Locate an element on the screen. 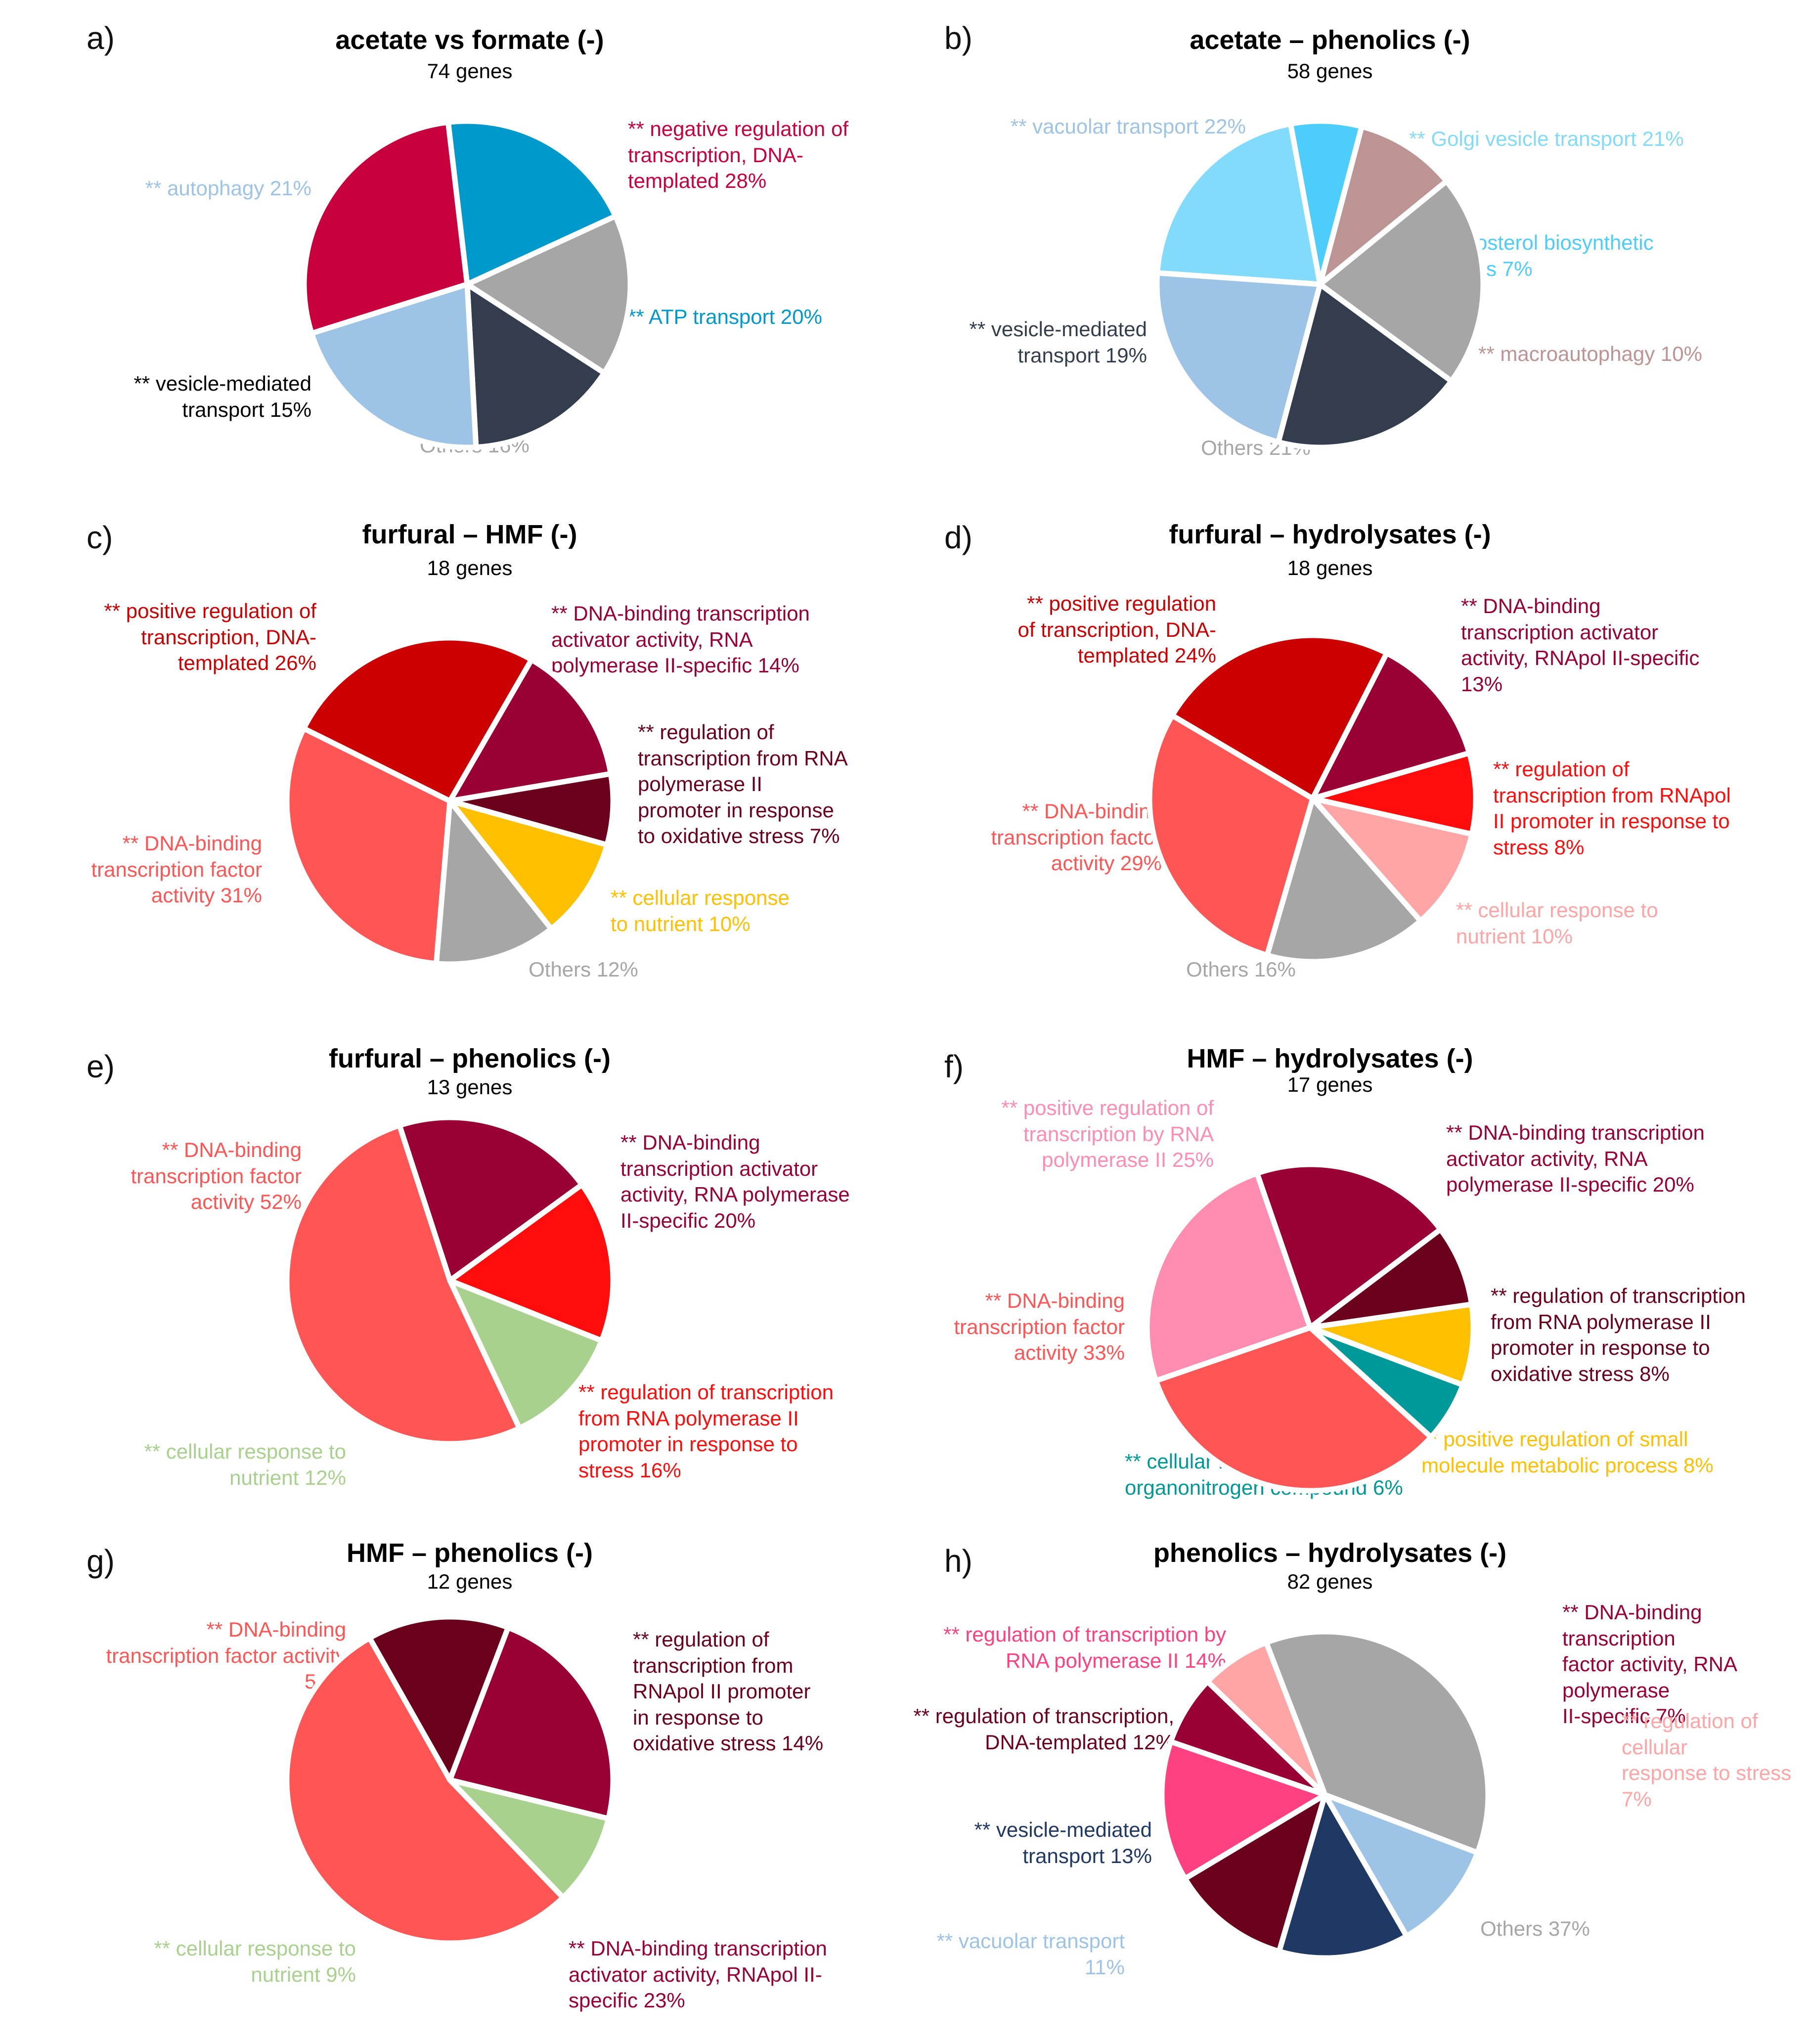 The image size is (1810, 2044). panel-letter: e) is located at coordinates (101, 1066).